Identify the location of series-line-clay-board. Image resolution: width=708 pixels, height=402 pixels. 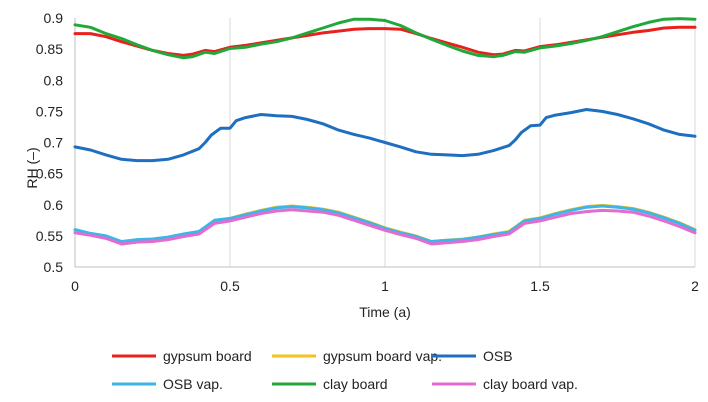
(385, 38).